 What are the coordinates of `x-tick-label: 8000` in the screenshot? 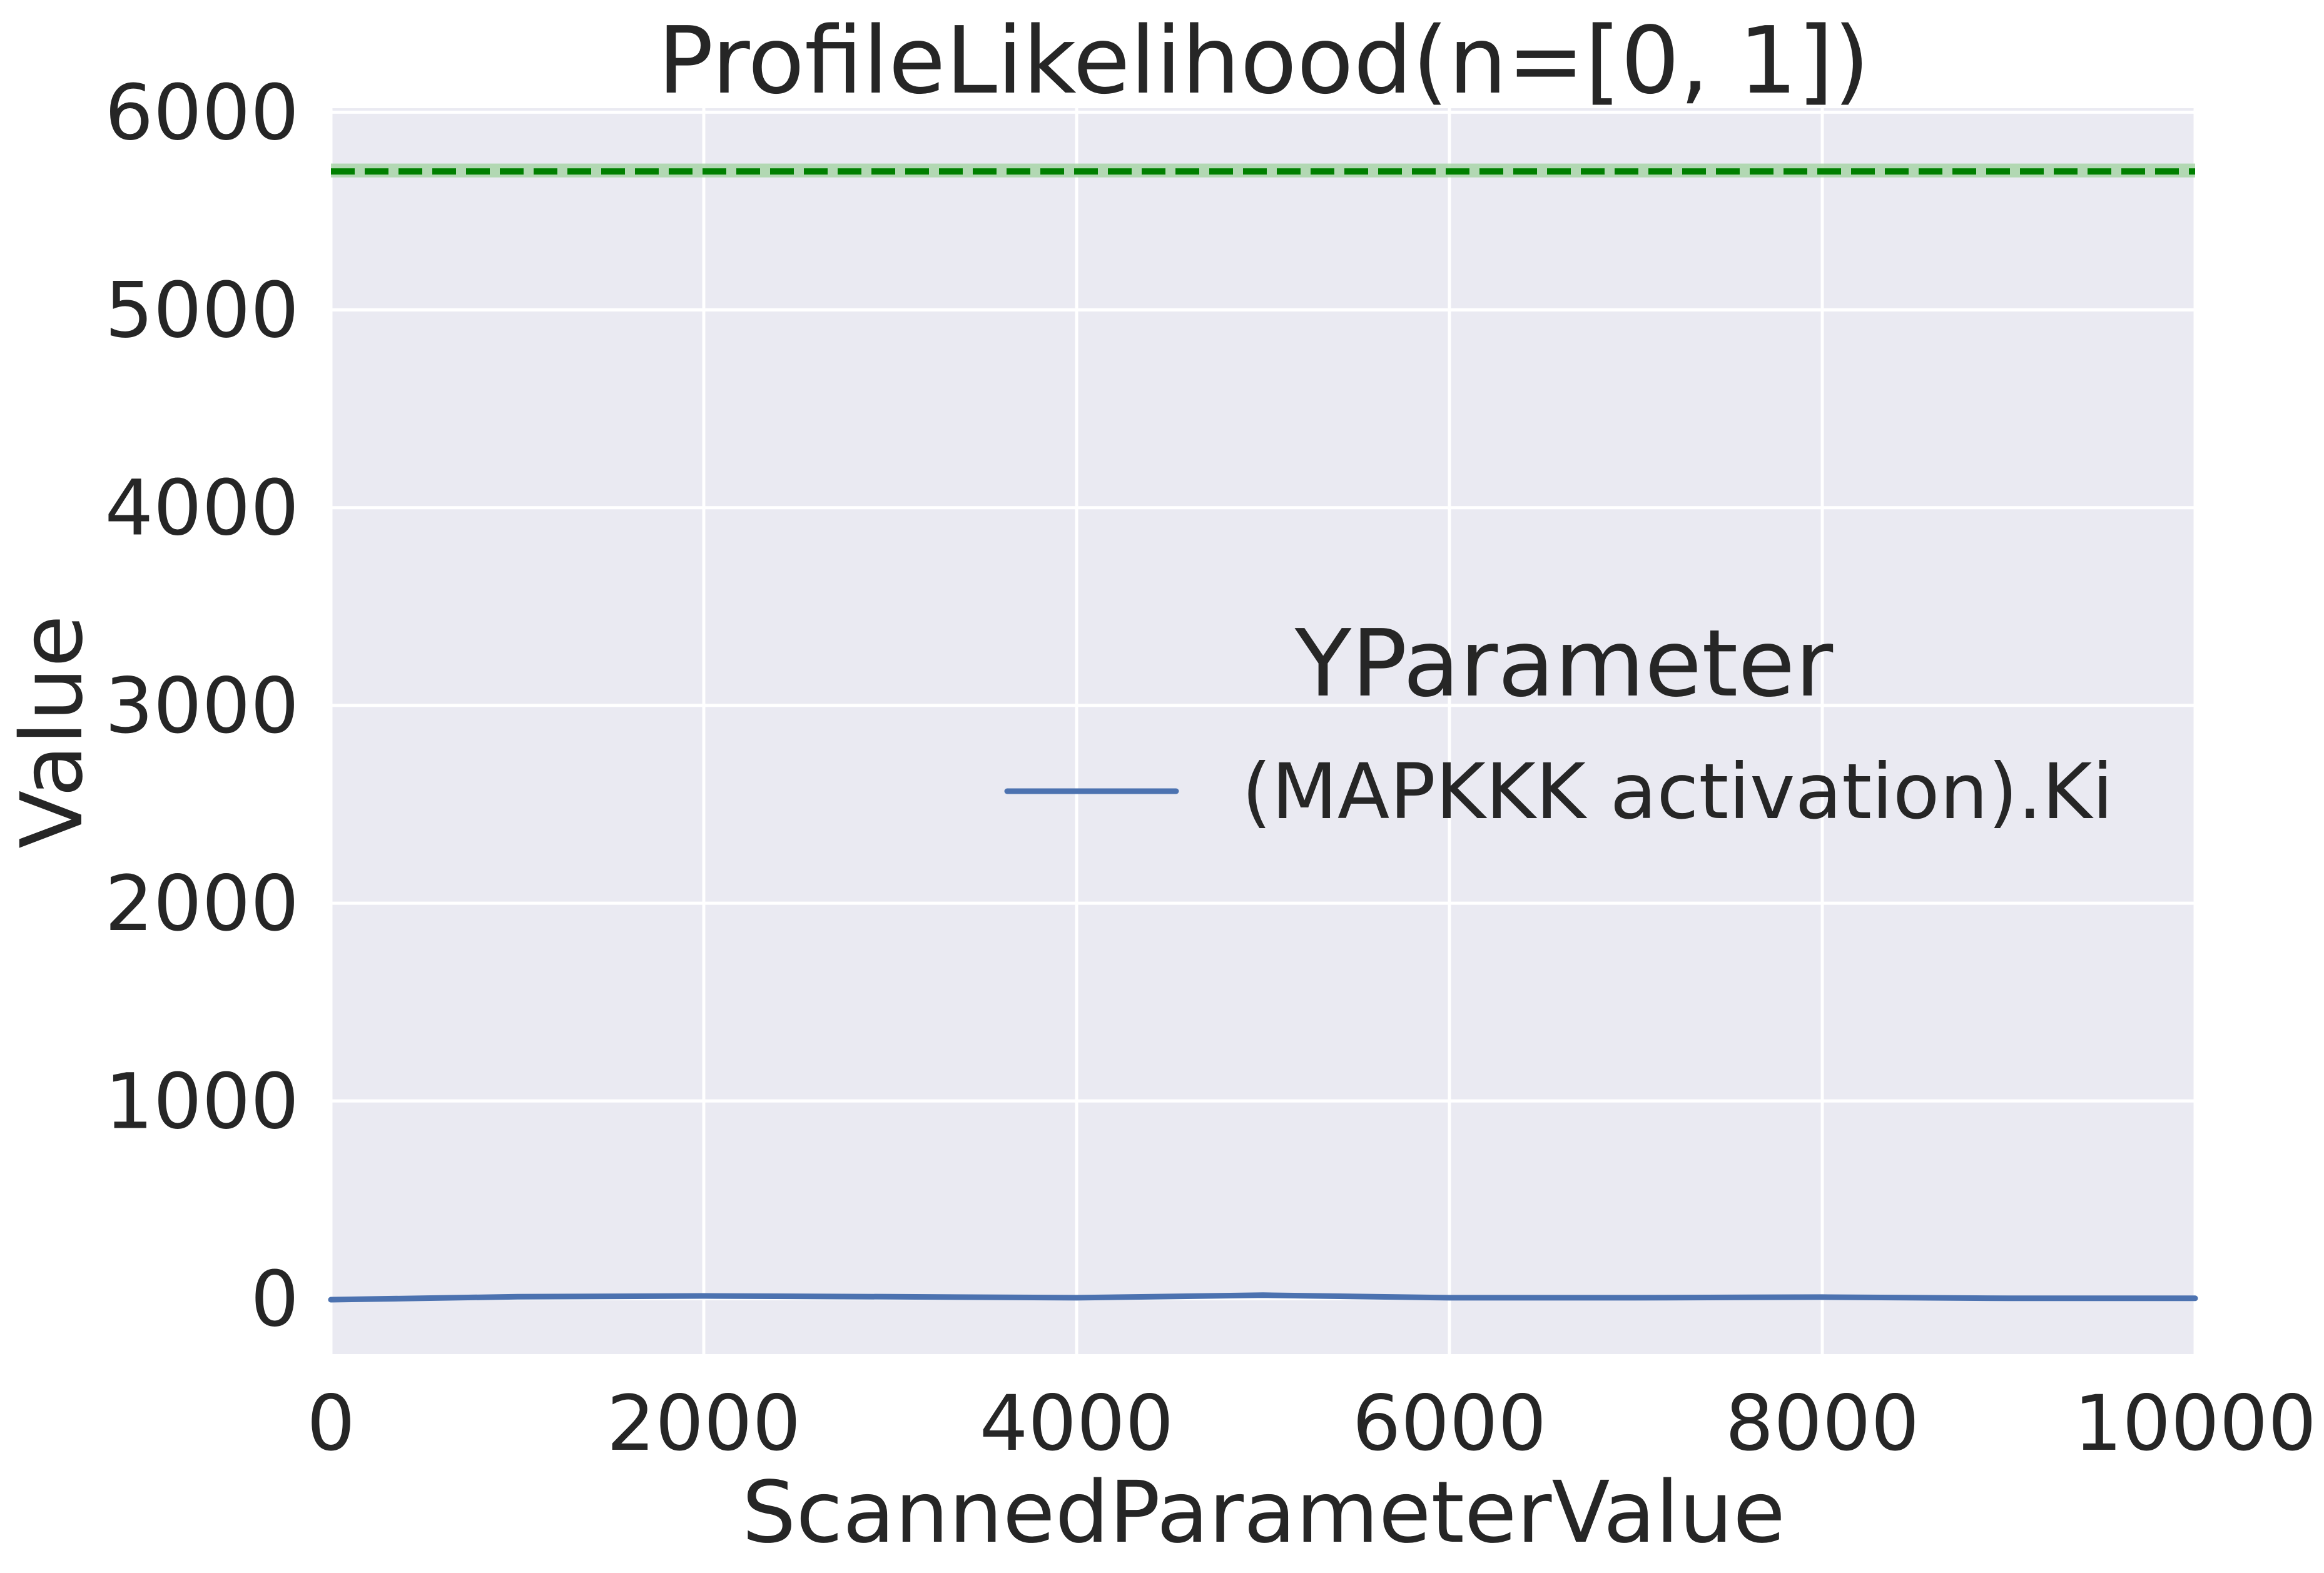 It's located at (1822, 1423).